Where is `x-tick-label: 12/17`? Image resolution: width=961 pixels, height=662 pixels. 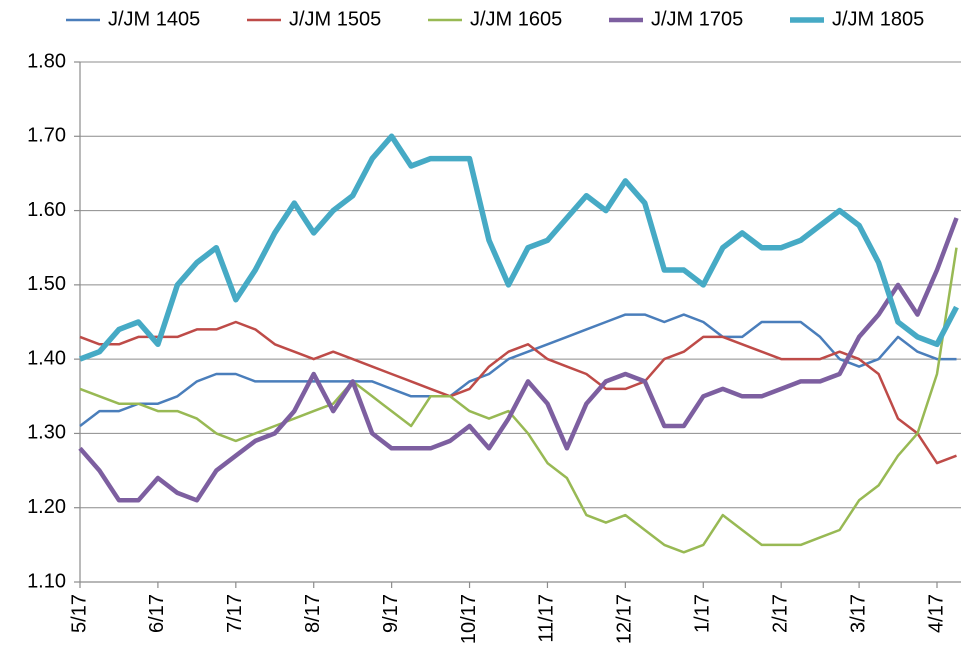
x-tick-label: 12/17 is located at coordinates (625, 619).